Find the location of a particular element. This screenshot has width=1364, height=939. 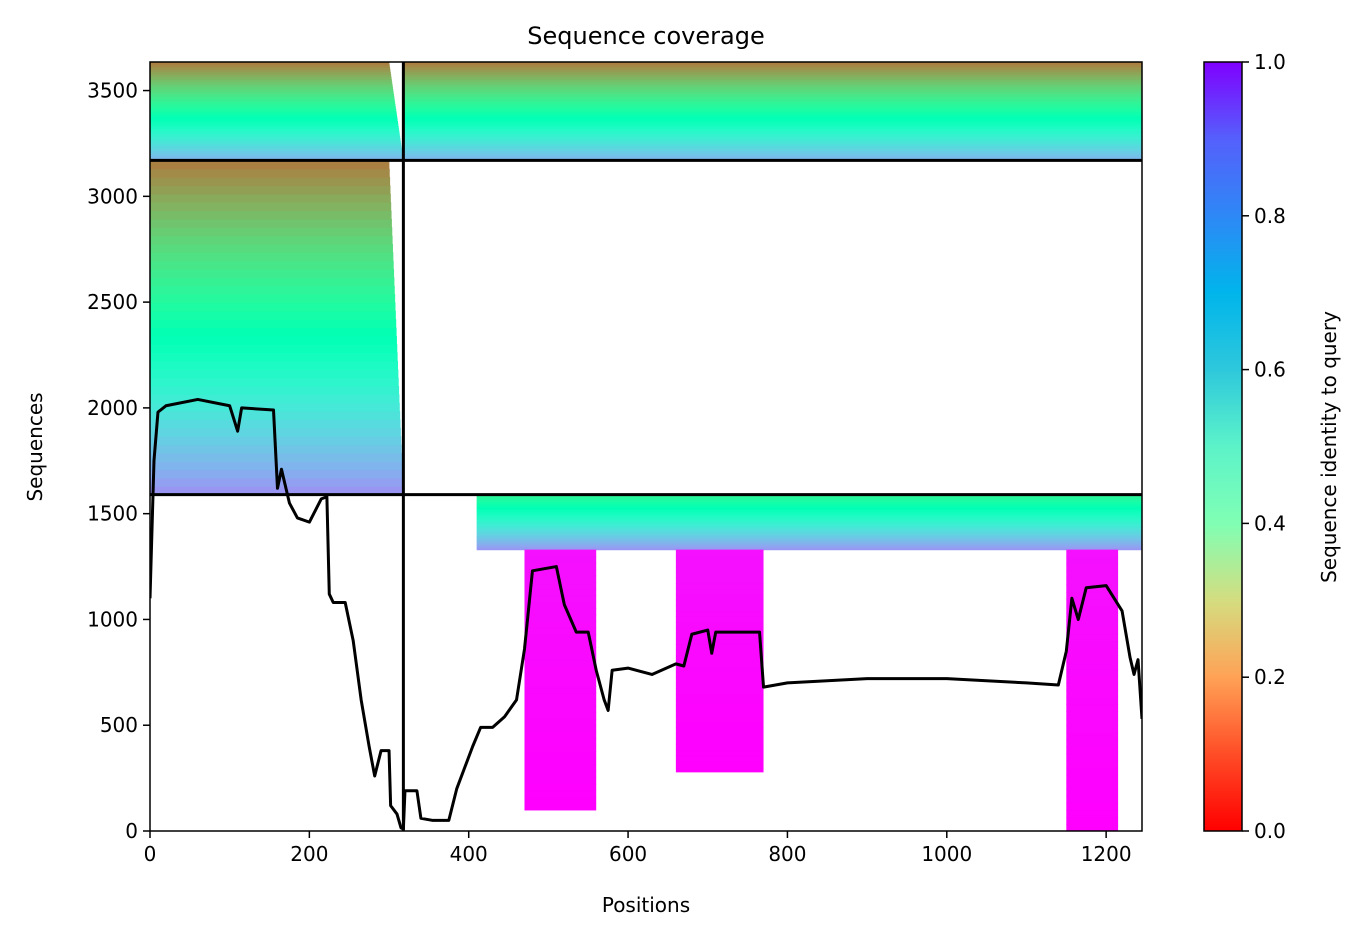

y-tick-label-2000: 2000 is located at coordinates (112, 408).